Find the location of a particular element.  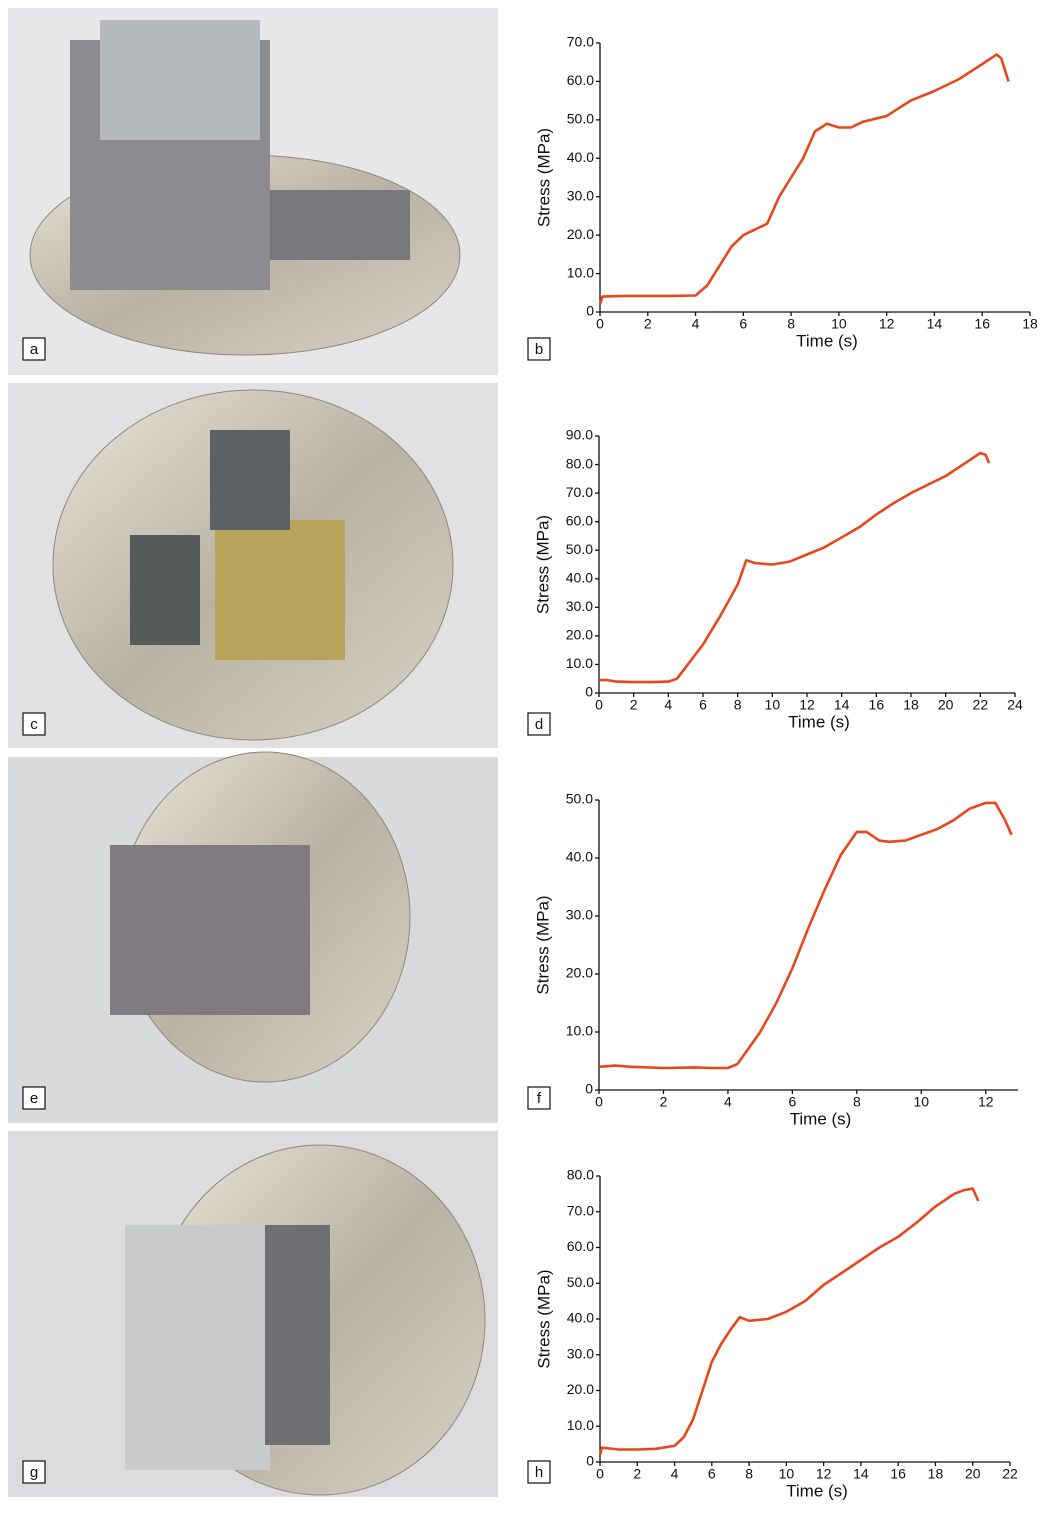

panel-label: f is located at coordinates (539, 1098).